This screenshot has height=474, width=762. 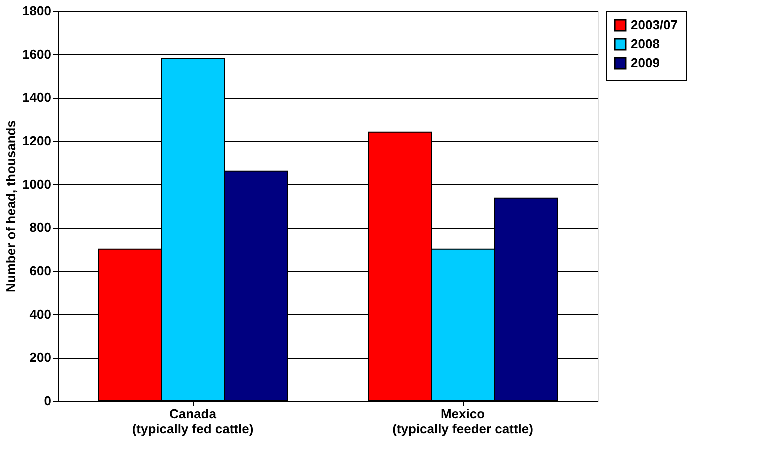 What do you see at coordinates (654, 25) in the screenshot?
I see `legend-label: 2003/07` at bounding box center [654, 25].